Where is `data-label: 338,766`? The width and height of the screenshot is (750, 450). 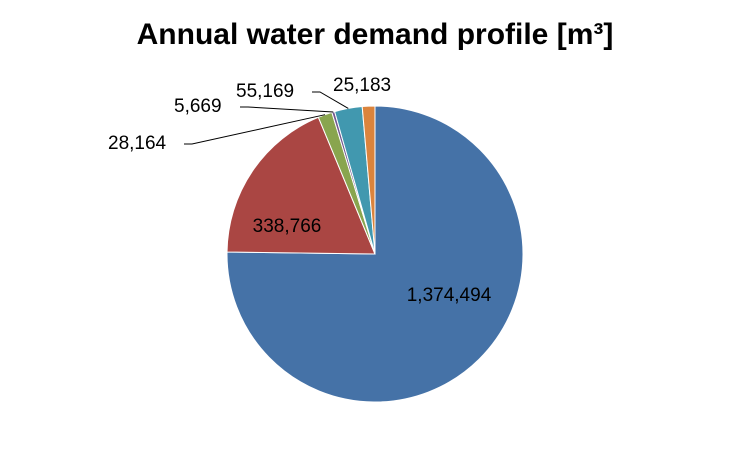
data-label: 338,766 is located at coordinates (287, 226).